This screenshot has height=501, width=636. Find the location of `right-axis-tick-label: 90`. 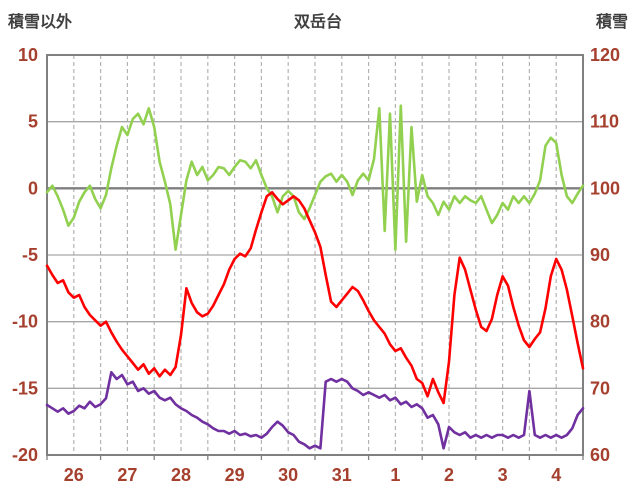

right-axis-tick-label: 90 is located at coordinates (600, 255).